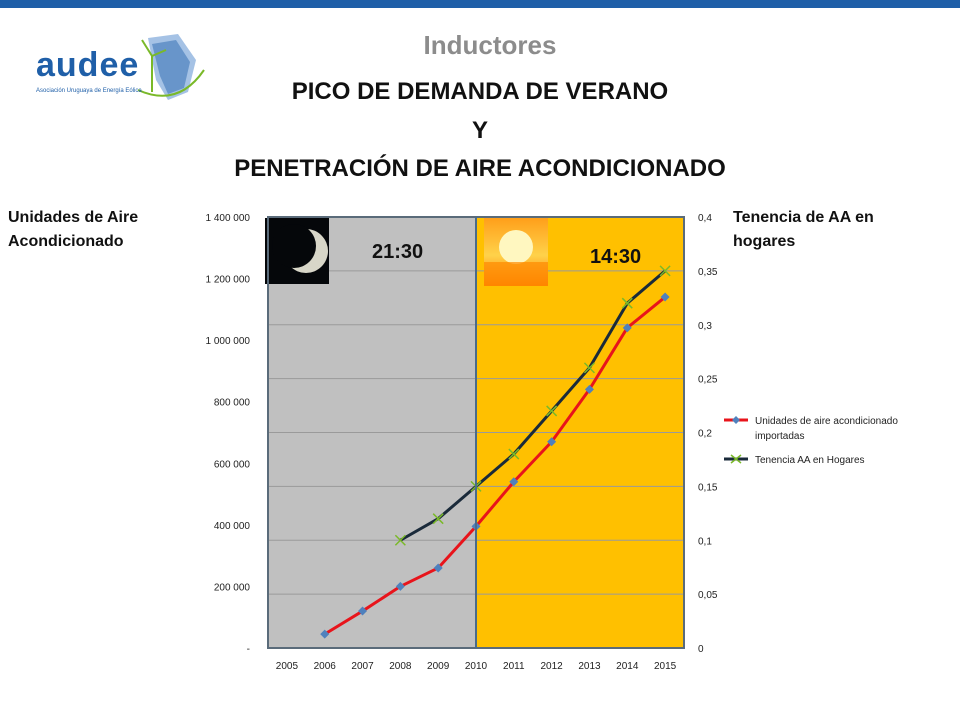 The image size is (960, 720). Describe the element at coordinates (228, 280) in the screenshot. I see `left-axis-tick-label: 1 200 000` at that location.